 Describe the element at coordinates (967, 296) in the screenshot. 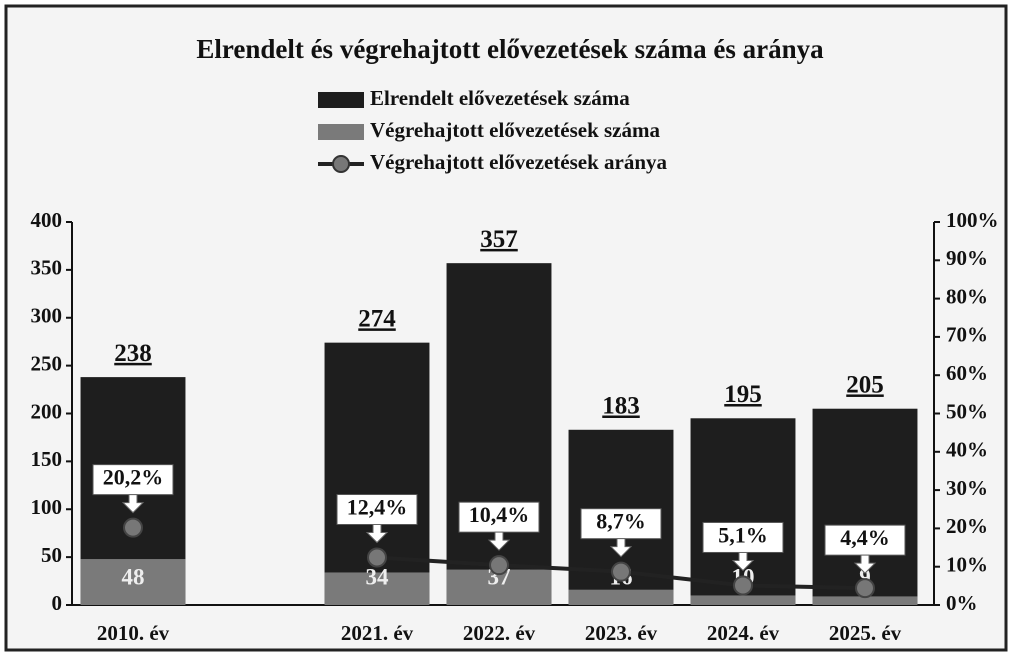

I see `y2-tick-label: 80%` at that location.